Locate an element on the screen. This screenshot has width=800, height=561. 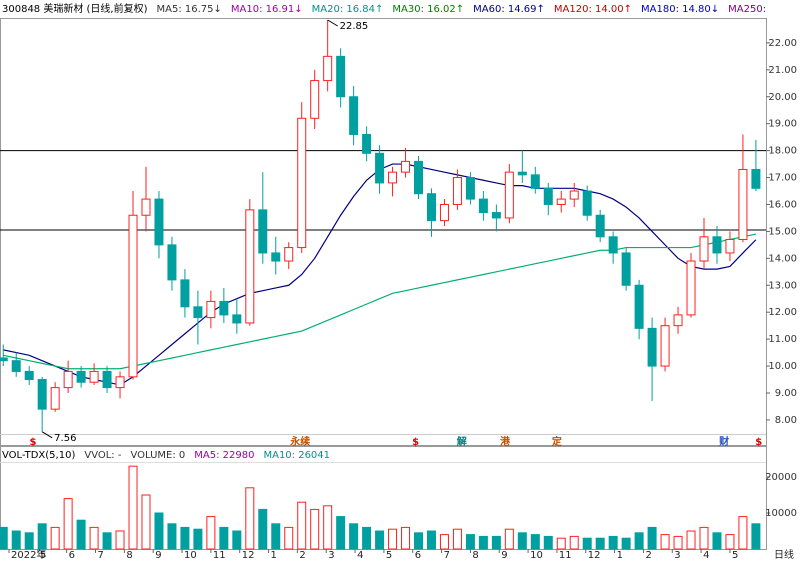
x-tick-label: 10 is located at coordinates (190, 555).